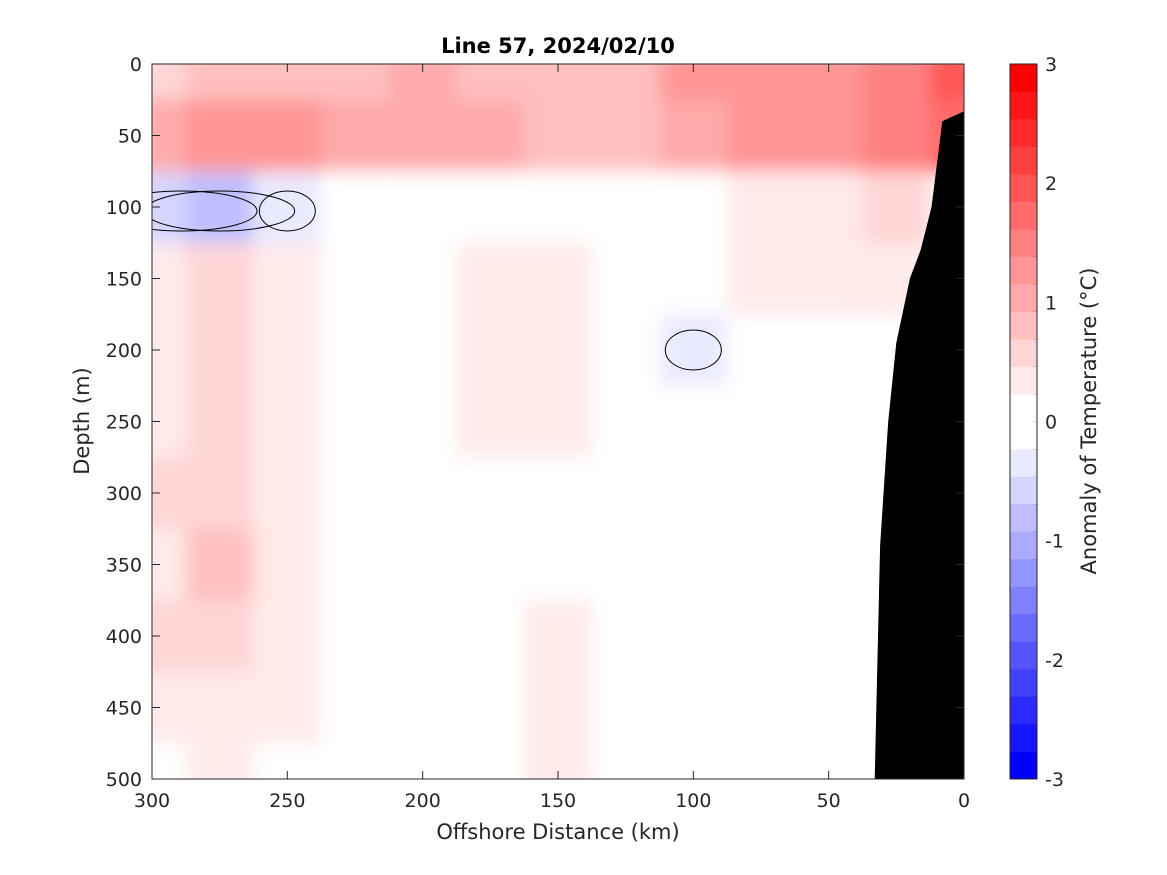 This screenshot has height=875, width=1167. What do you see at coordinates (437, 280) in the screenshot?
I see `zero-contours` at bounding box center [437, 280].